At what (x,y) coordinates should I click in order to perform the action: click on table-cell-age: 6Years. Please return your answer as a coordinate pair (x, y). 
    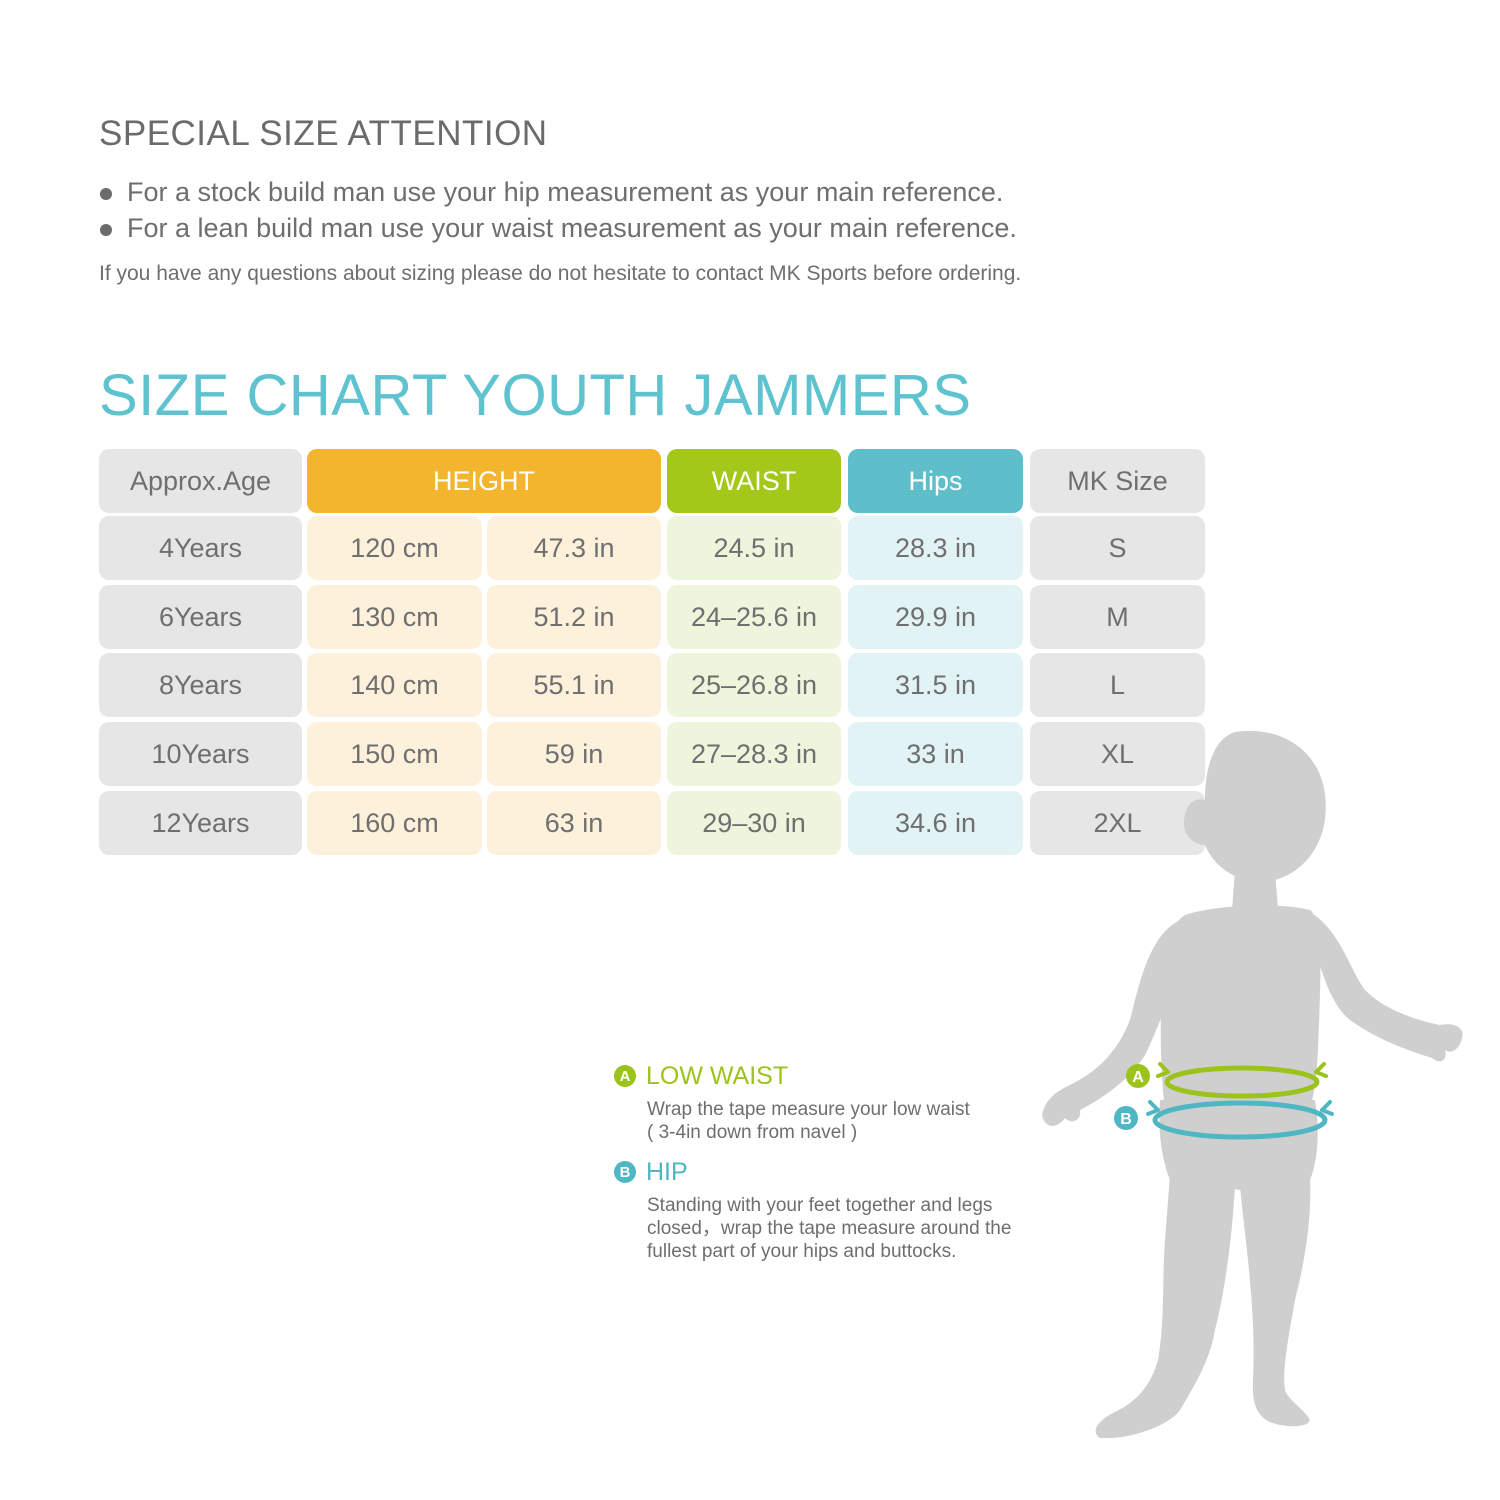
    Looking at the image, I should click on (200, 617).